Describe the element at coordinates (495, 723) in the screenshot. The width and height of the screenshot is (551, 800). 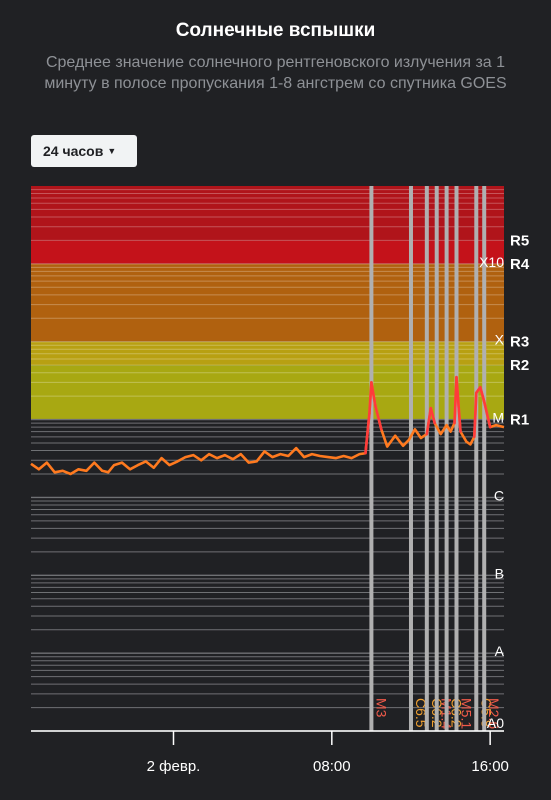
I see `class-label: A0` at that location.